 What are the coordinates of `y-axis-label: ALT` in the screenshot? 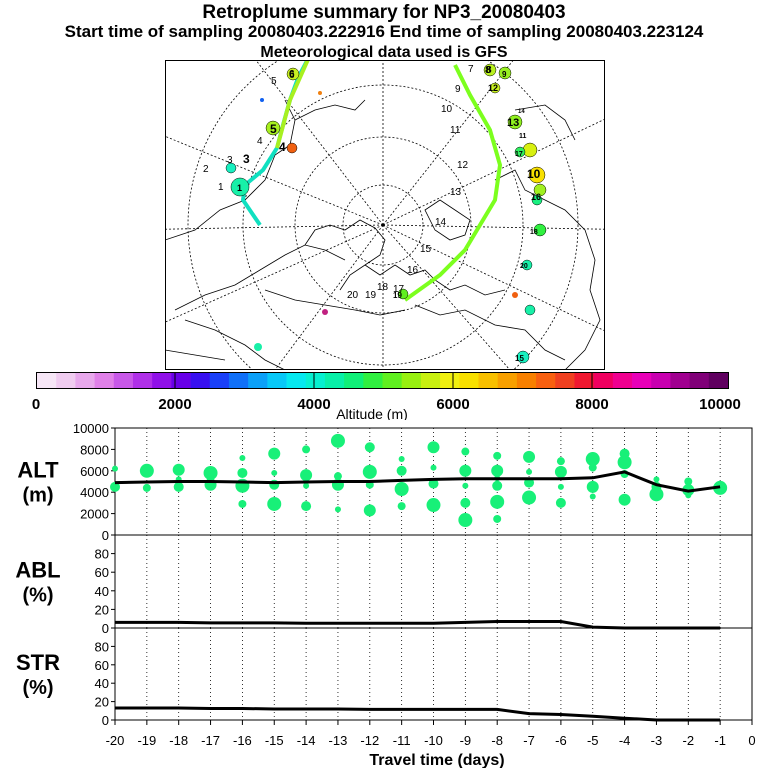 It's located at (38, 470).